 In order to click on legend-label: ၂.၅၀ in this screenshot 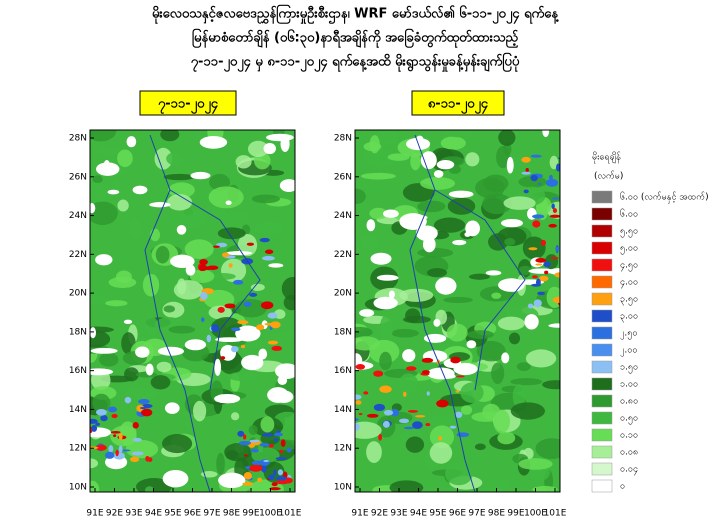, I will do `click(628, 334)`.